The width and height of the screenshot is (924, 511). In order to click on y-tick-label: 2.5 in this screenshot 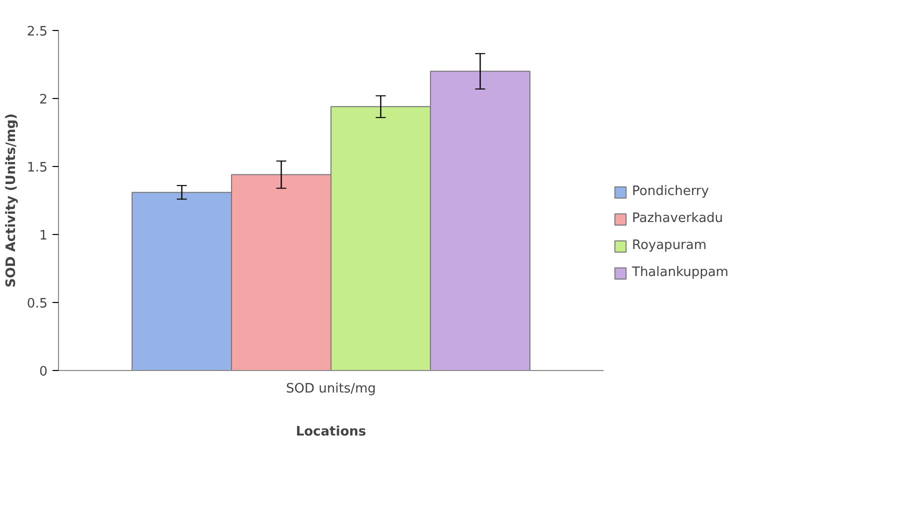, I will do `click(37, 32)`.